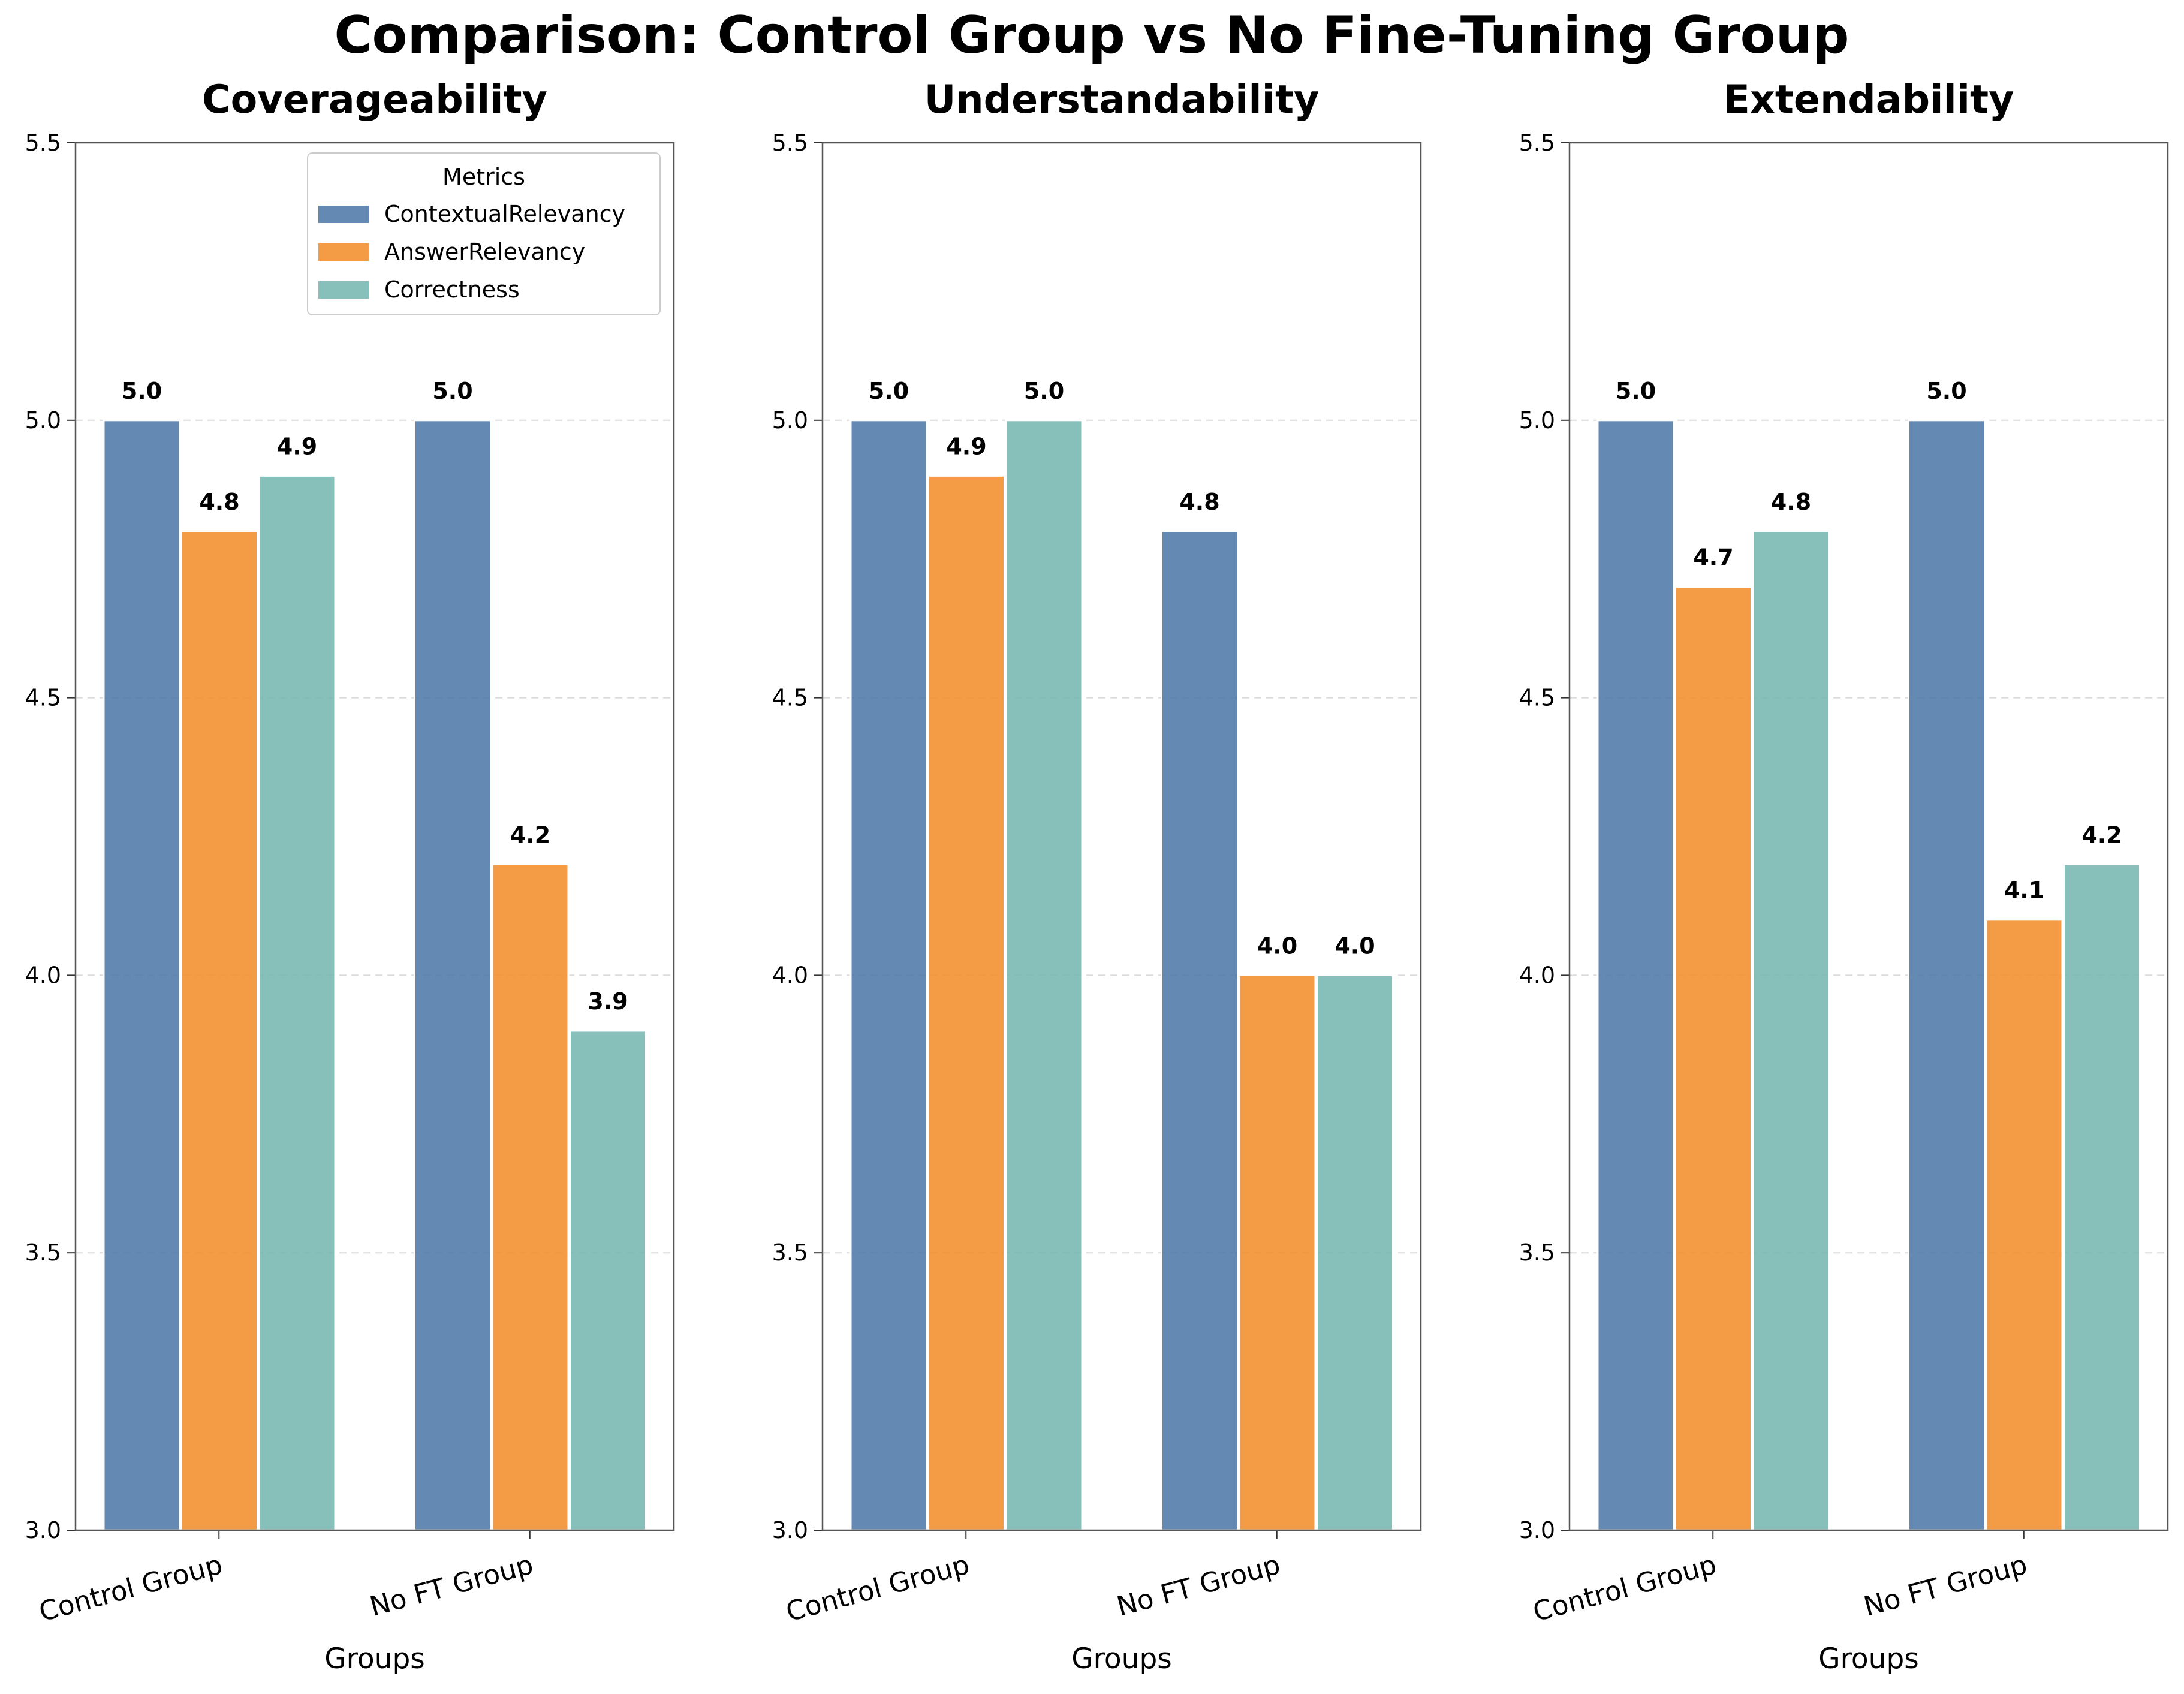 The image size is (2184, 1694). Describe the element at coordinates (374, 99) in the screenshot. I see `panel-title: Coverageability` at that location.